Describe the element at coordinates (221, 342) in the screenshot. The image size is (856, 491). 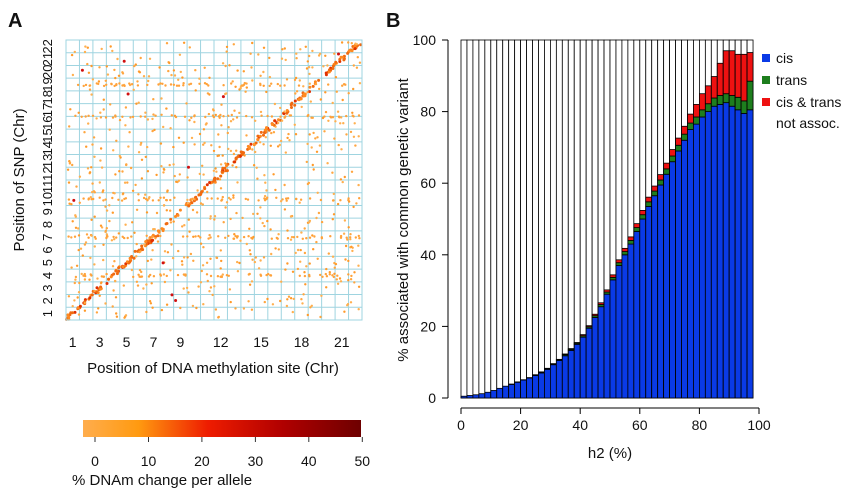
I see `a-x-tick-label: 12` at that location.